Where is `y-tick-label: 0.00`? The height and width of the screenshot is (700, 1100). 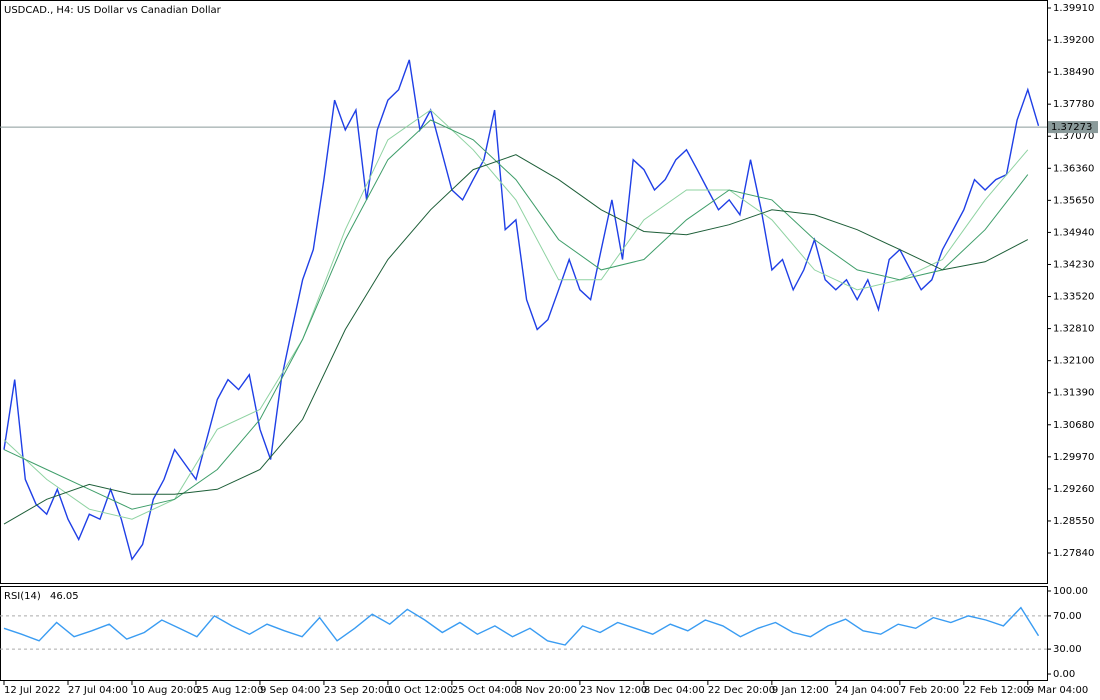 y-tick-label: 0.00 is located at coordinates (1064, 674).